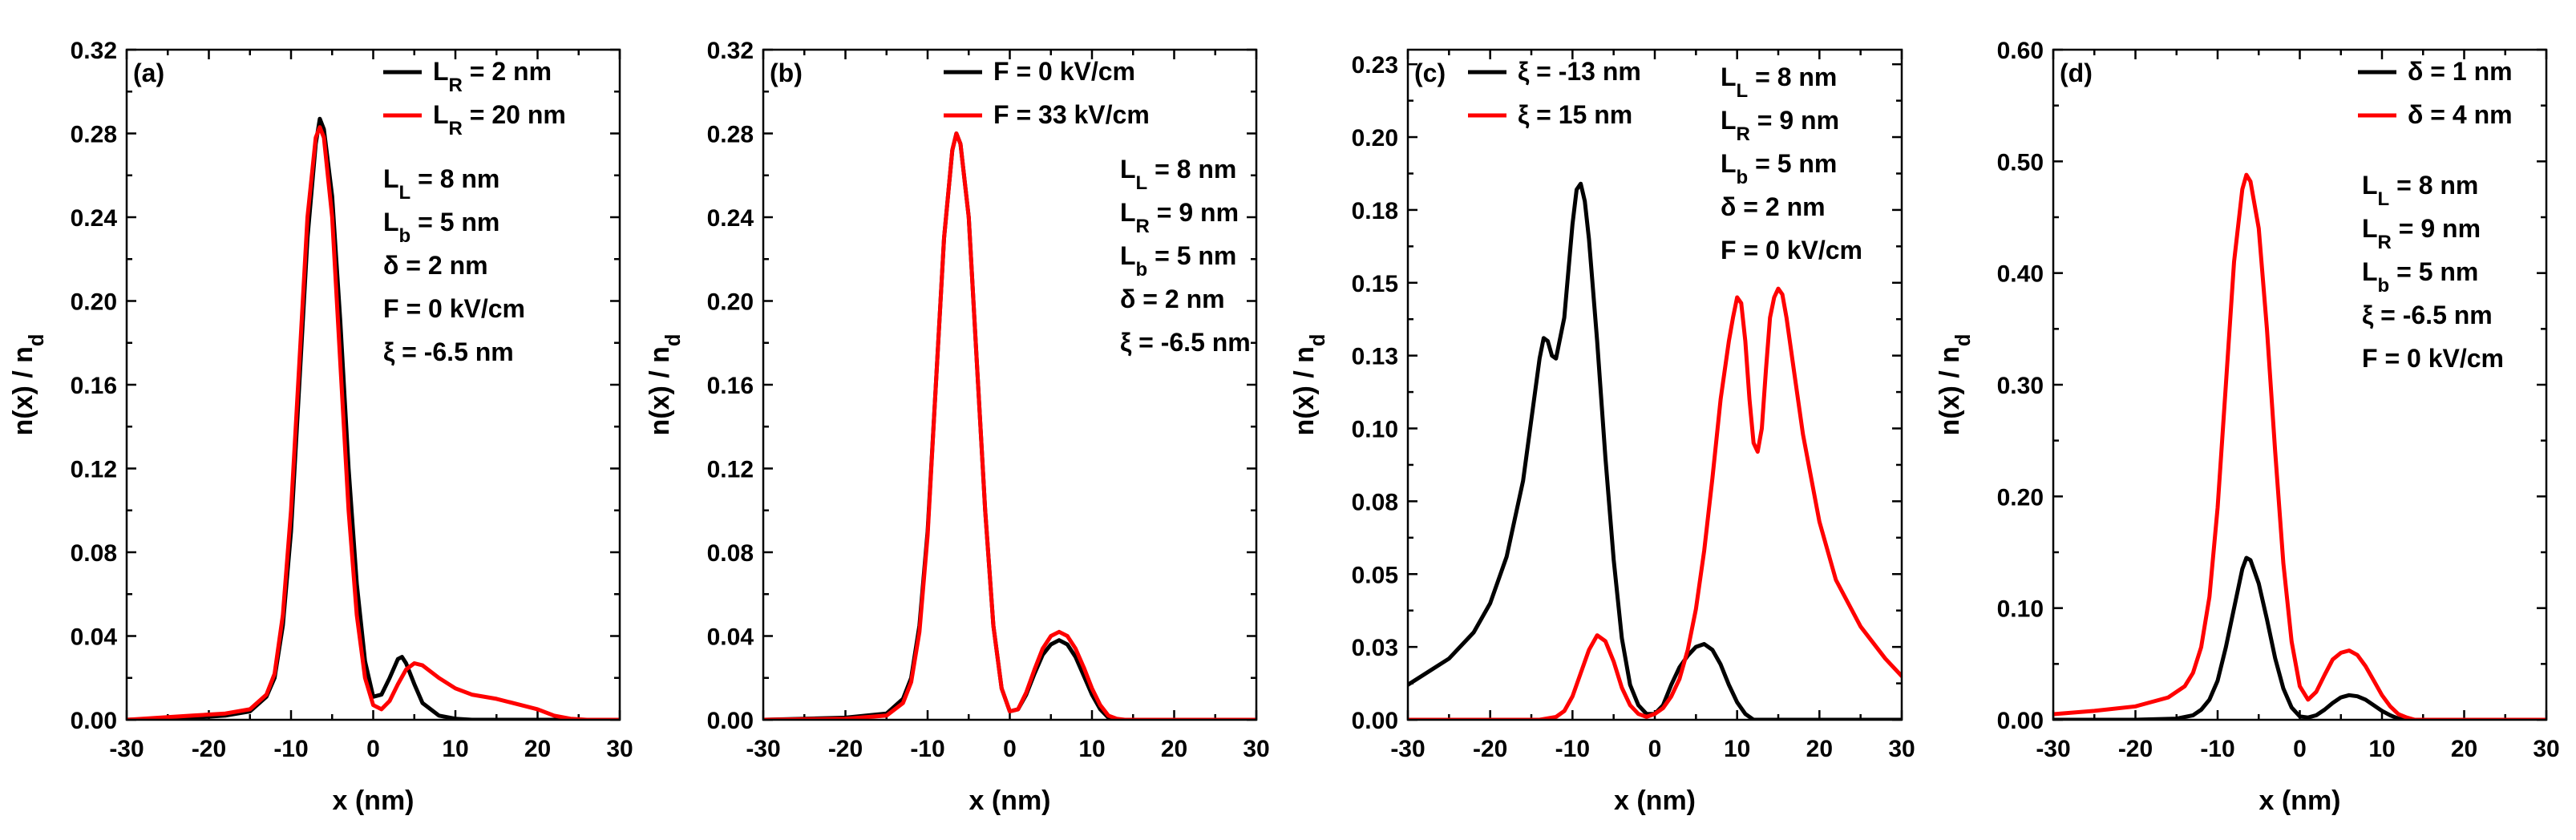 The width and height of the screenshot is (2576, 840). Describe the element at coordinates (499, 119) in the screenshot. I see `legend-label: LR = 20 nm` at that location.